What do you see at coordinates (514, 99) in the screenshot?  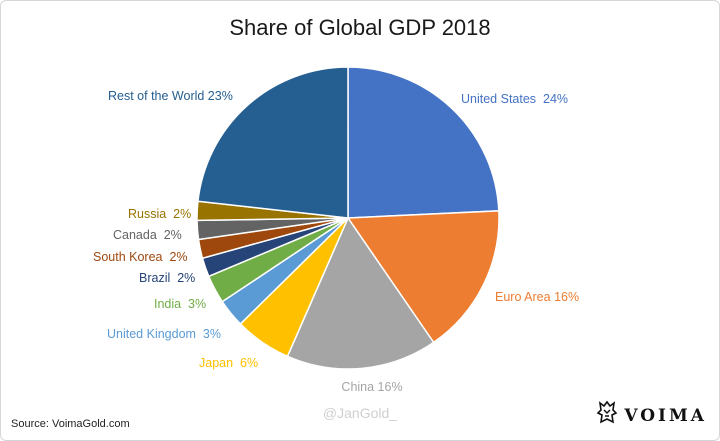 I see `slice-label-united-states: United States 24%` at bounding box center [514, 99].